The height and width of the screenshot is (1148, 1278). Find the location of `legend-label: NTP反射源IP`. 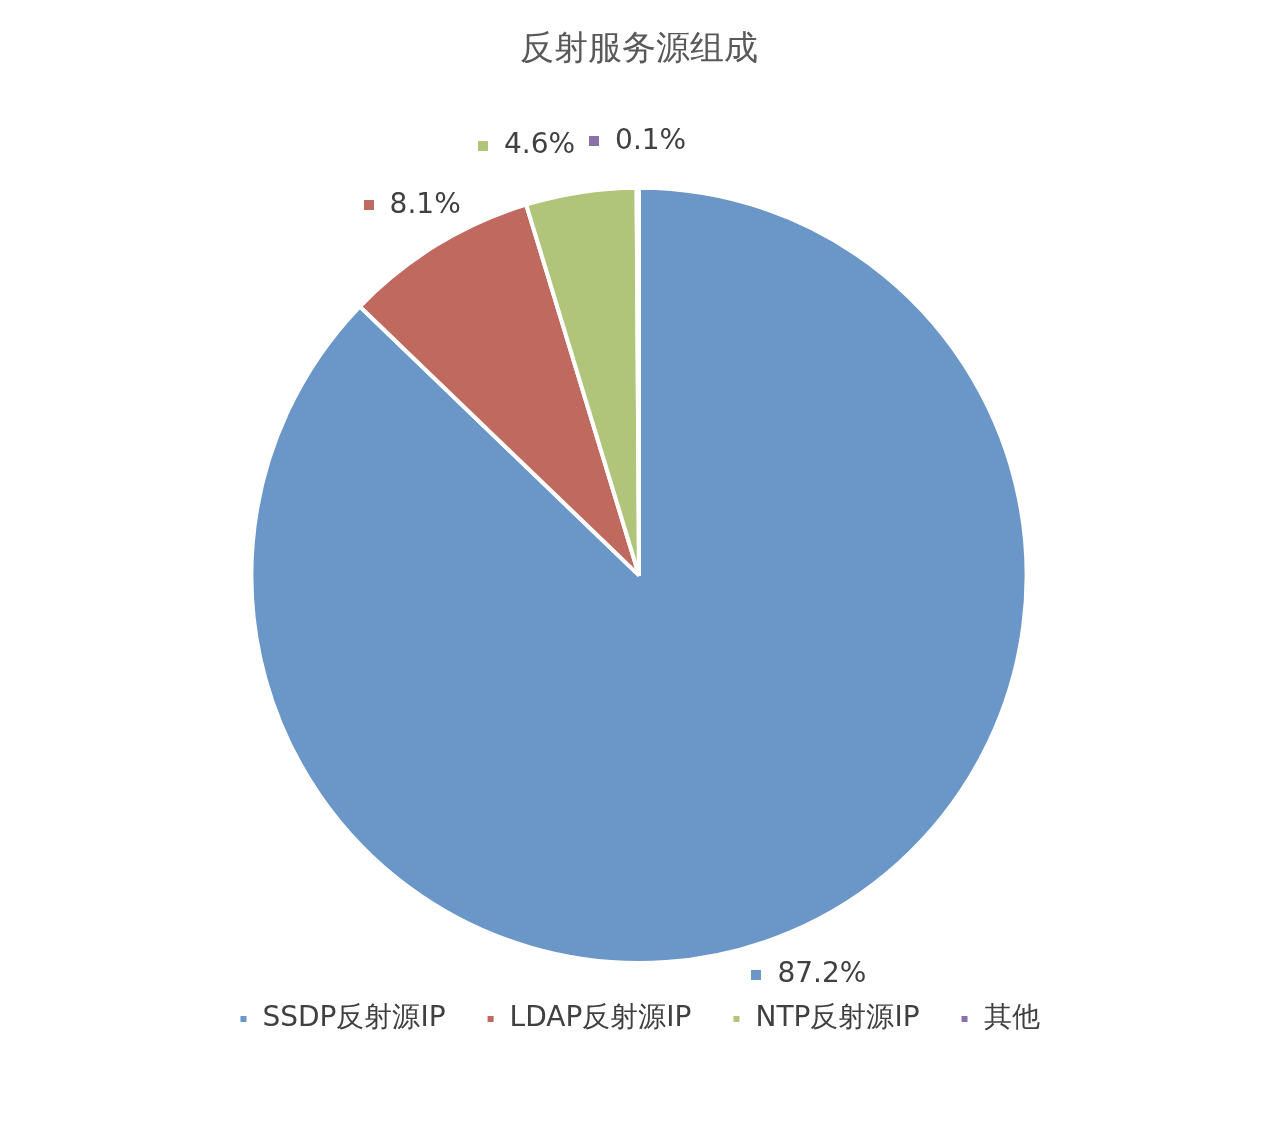

legend-label: NTP反射源IP is located at coordinates (837, 1017).